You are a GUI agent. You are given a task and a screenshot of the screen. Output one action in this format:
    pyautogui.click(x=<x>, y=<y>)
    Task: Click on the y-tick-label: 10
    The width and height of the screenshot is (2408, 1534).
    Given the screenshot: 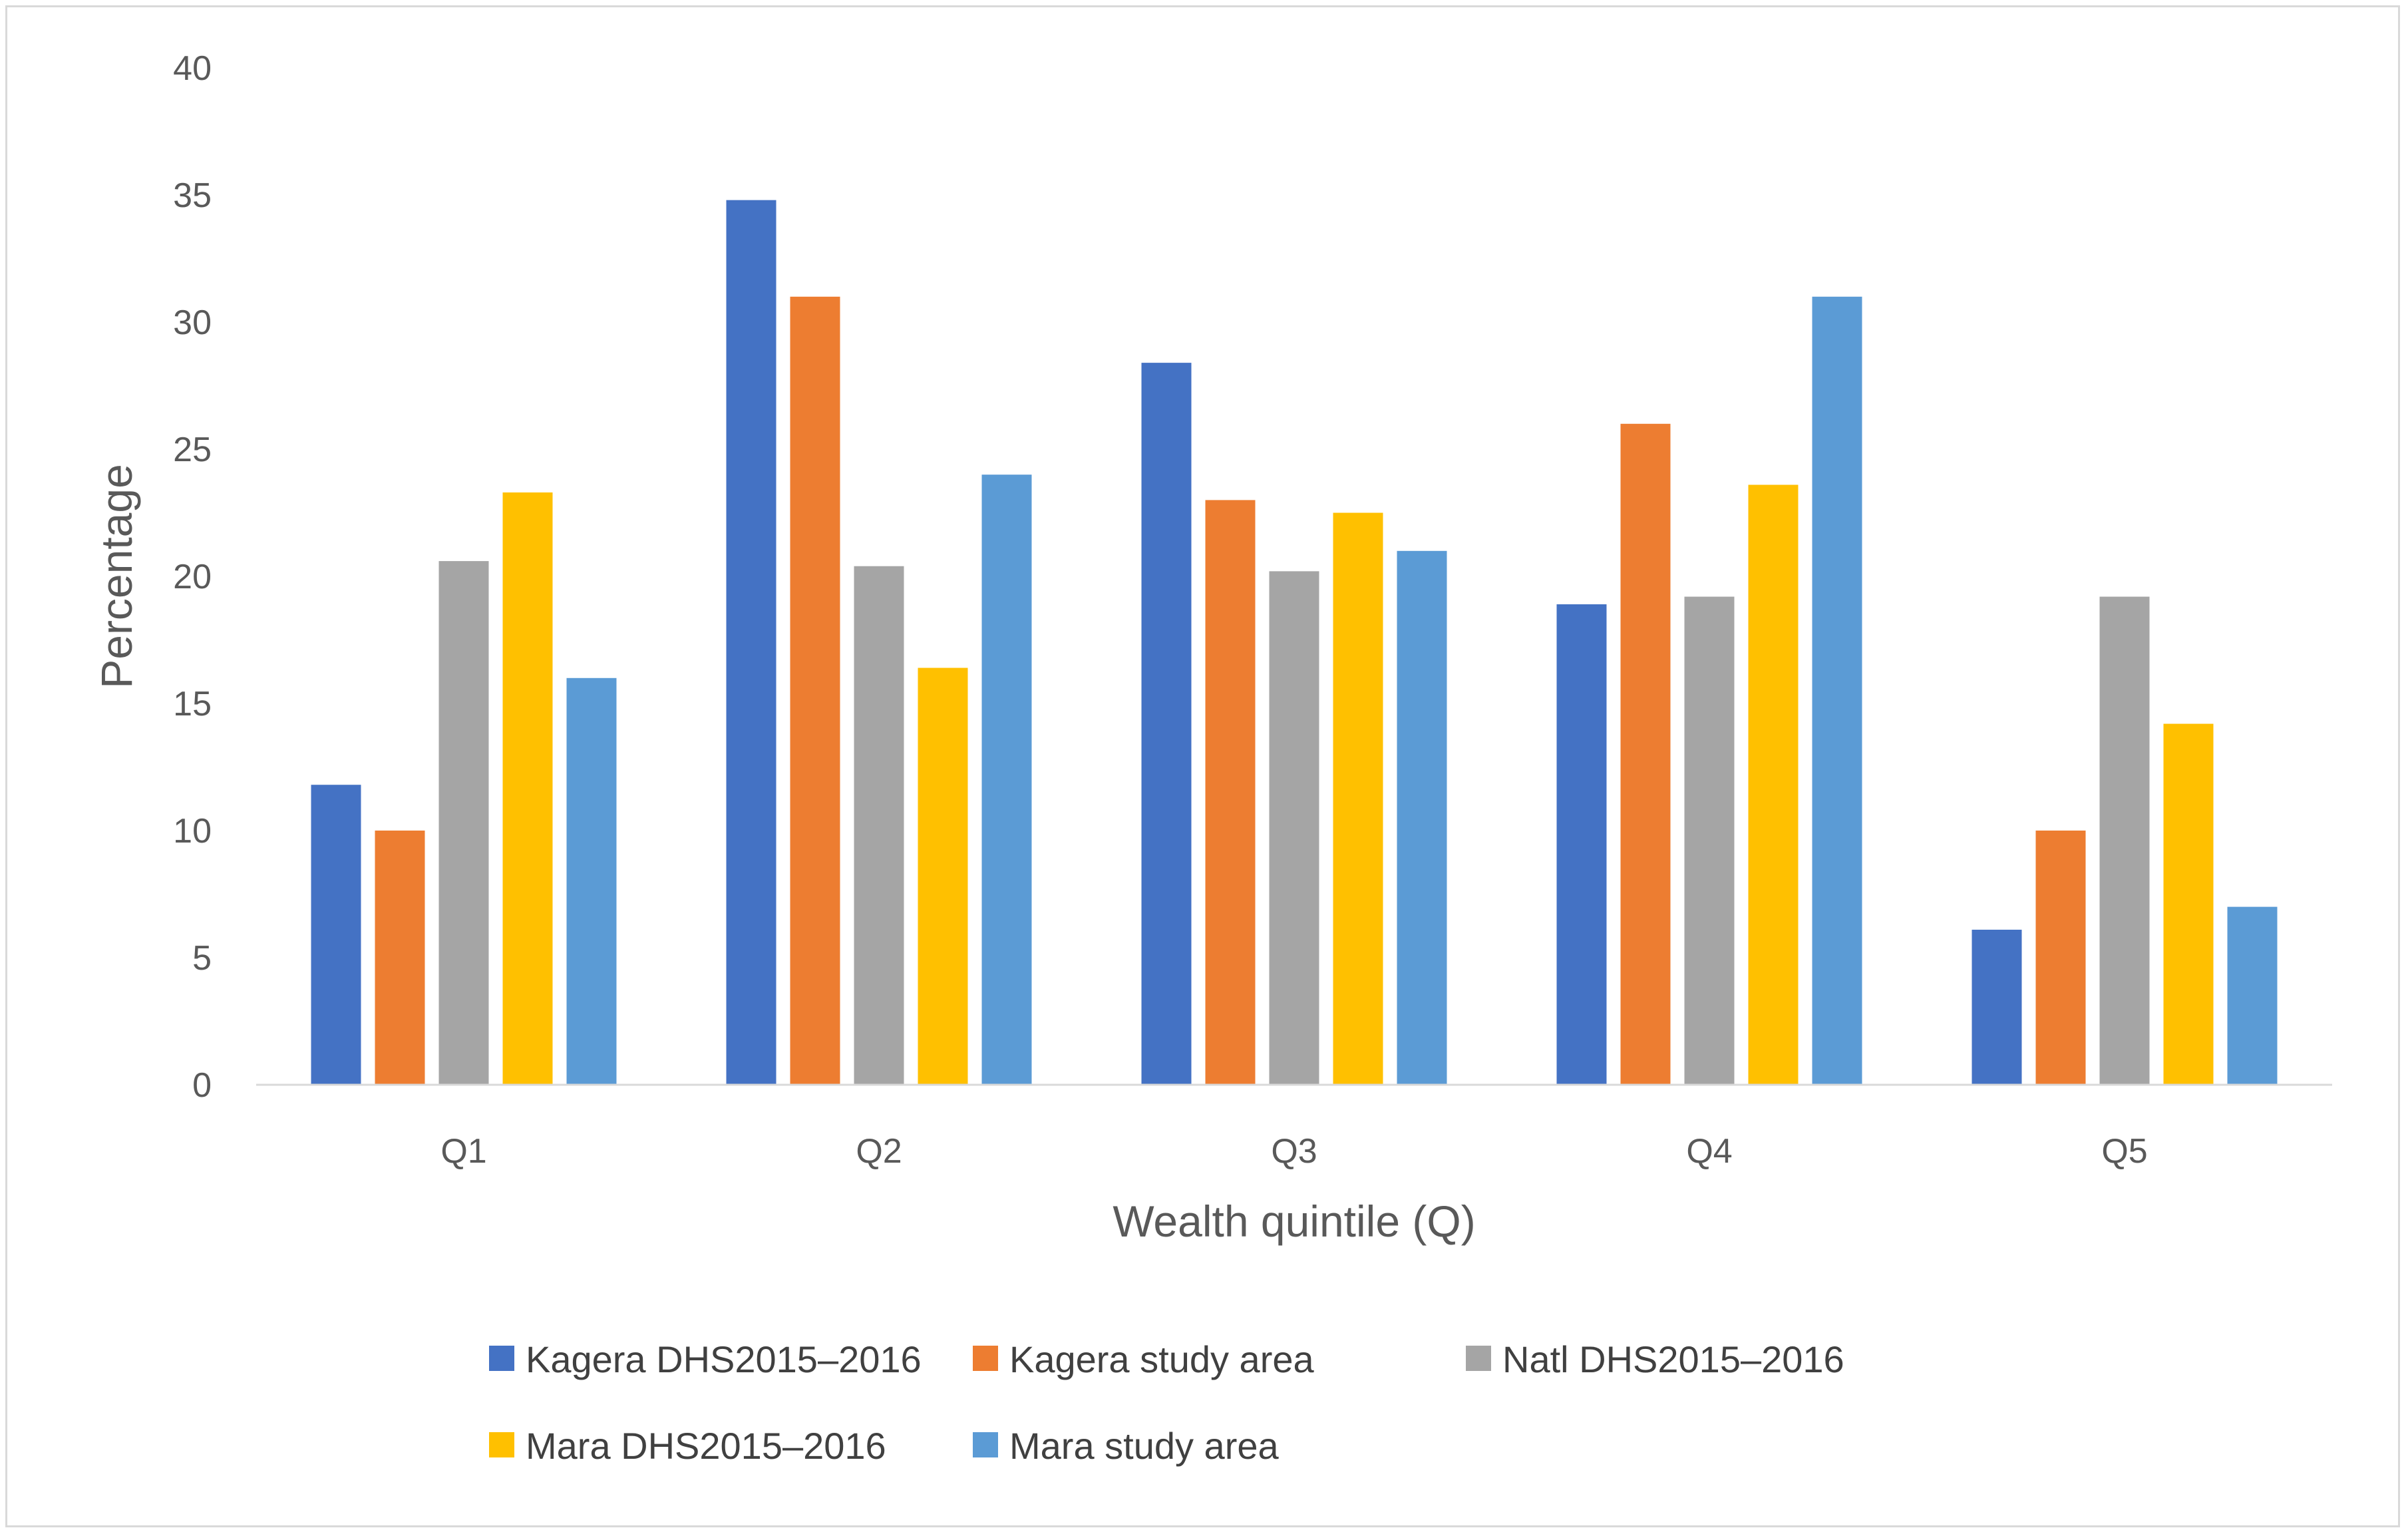 What is the action you would take?
    pyautogui.click(x=192, y=831)
    